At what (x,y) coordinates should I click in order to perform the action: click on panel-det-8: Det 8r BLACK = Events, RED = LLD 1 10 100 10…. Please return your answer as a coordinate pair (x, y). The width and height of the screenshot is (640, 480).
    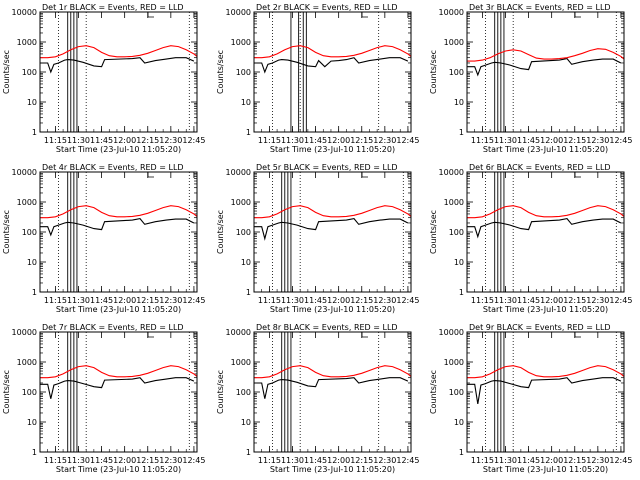
    Looking at the image, I should click on (317, 398).